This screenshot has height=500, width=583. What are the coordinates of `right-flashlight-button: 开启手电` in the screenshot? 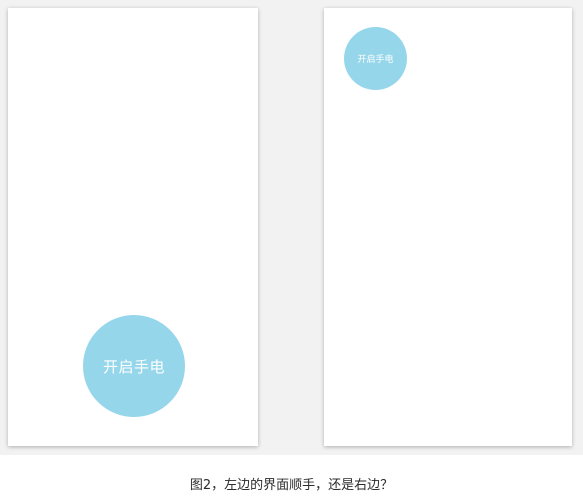 It's located at (375, 58).